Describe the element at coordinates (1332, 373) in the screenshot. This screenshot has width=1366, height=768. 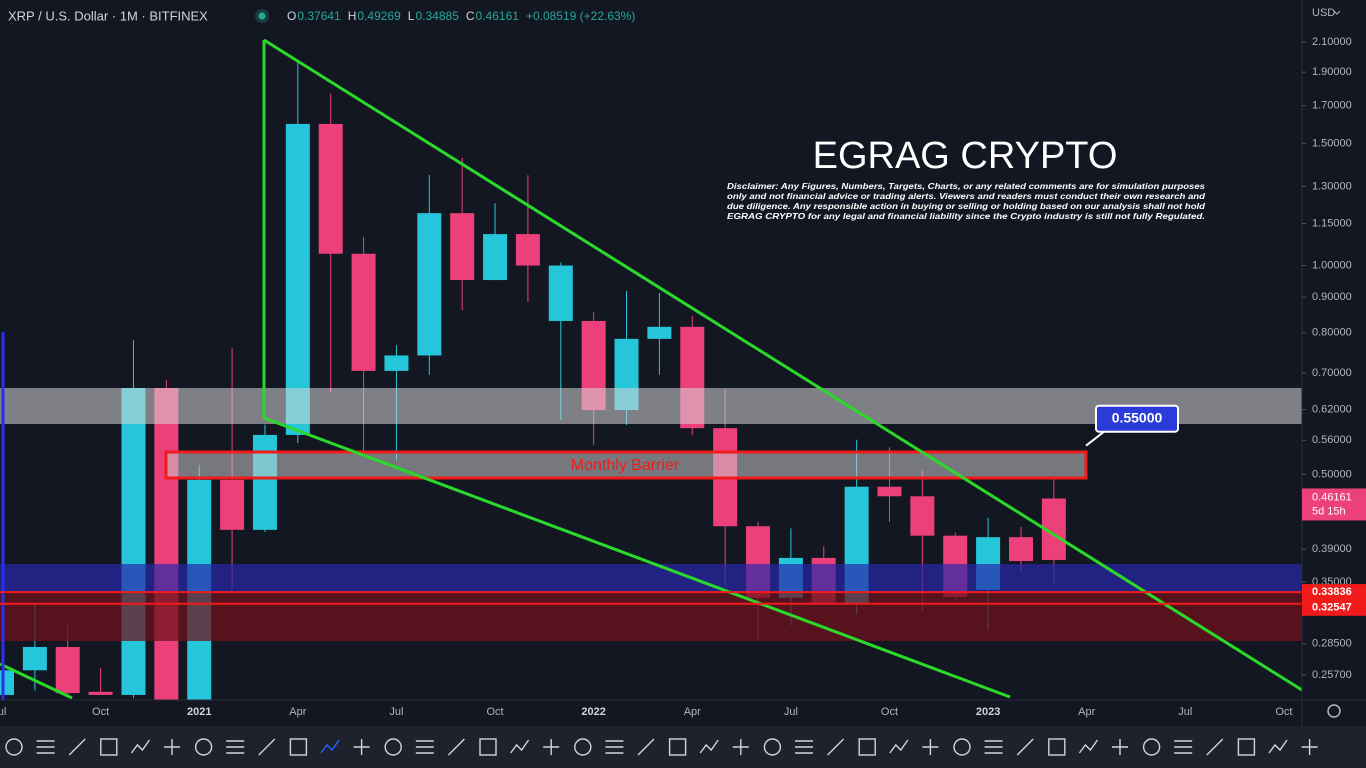
I see `y-tick-label: 0.70000` at that location.